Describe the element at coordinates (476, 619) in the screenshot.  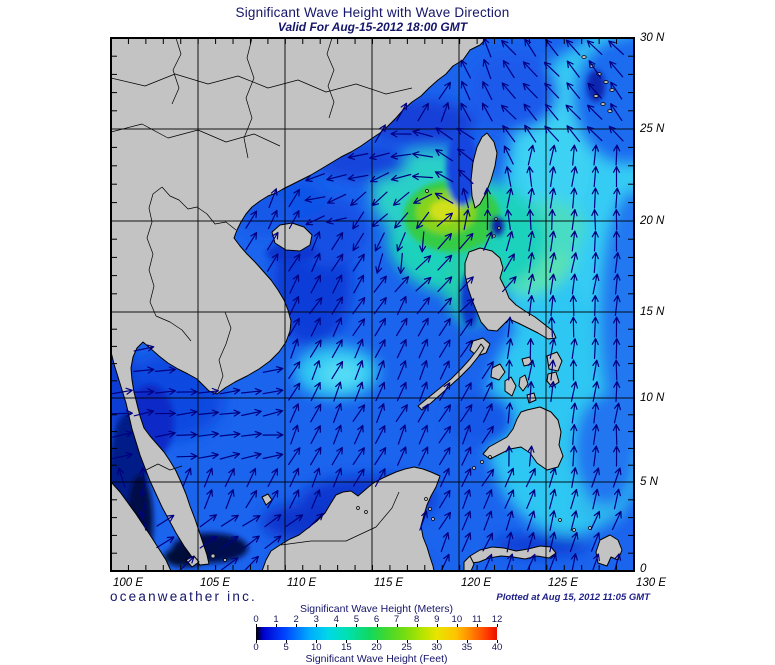
I see `colorbar-tick: 11` at that location.